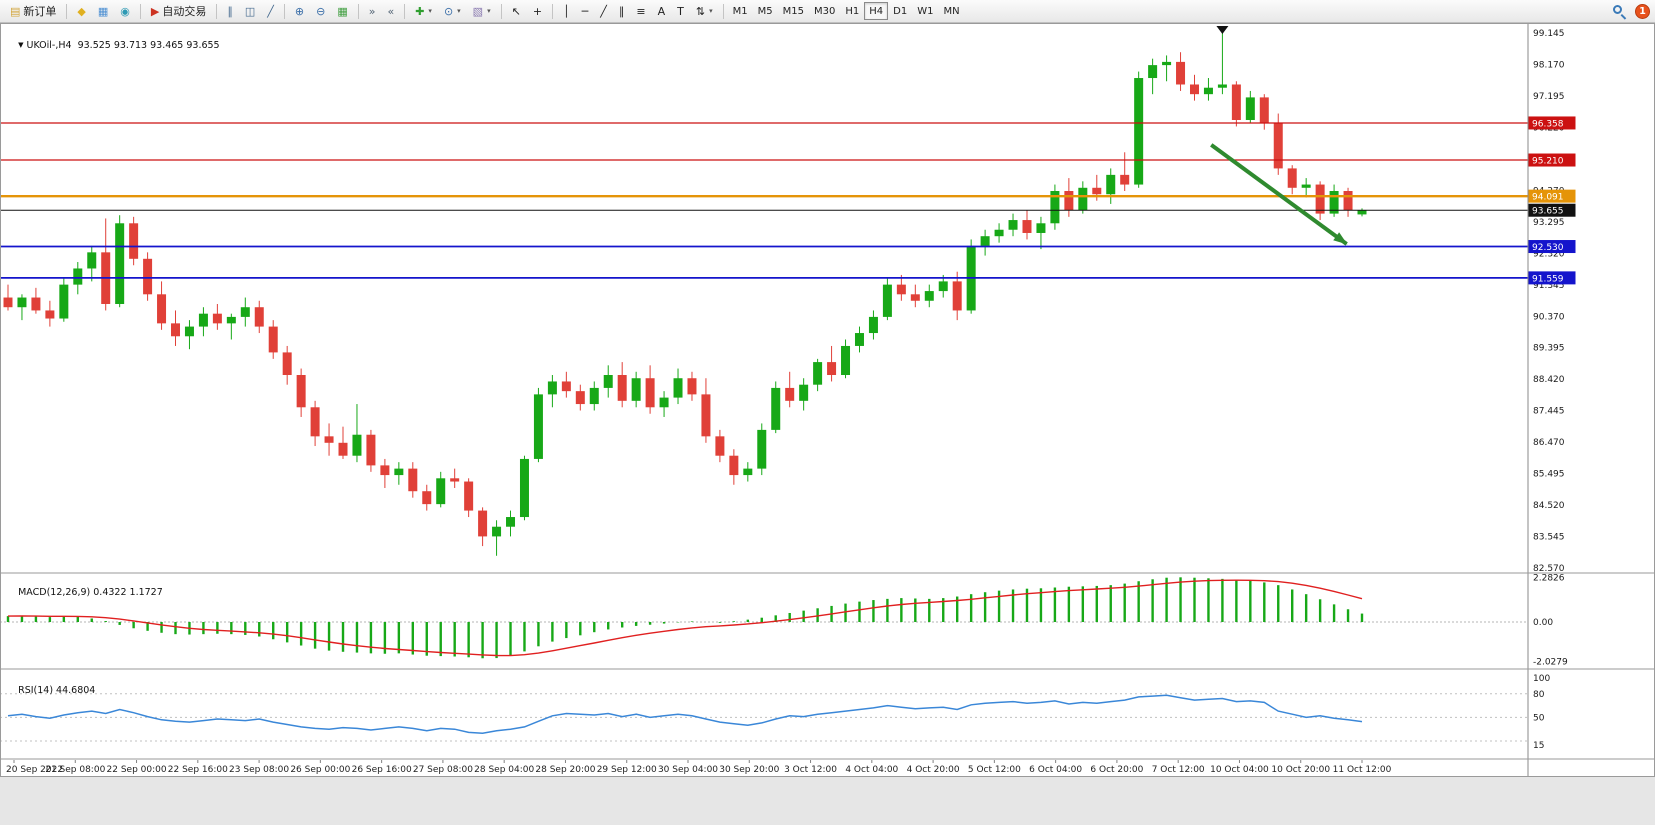 The image size is (1655, 825). Describe the element at coordinates (1538, 746) in the screenshot. I see `svg-text: 15` at that location.